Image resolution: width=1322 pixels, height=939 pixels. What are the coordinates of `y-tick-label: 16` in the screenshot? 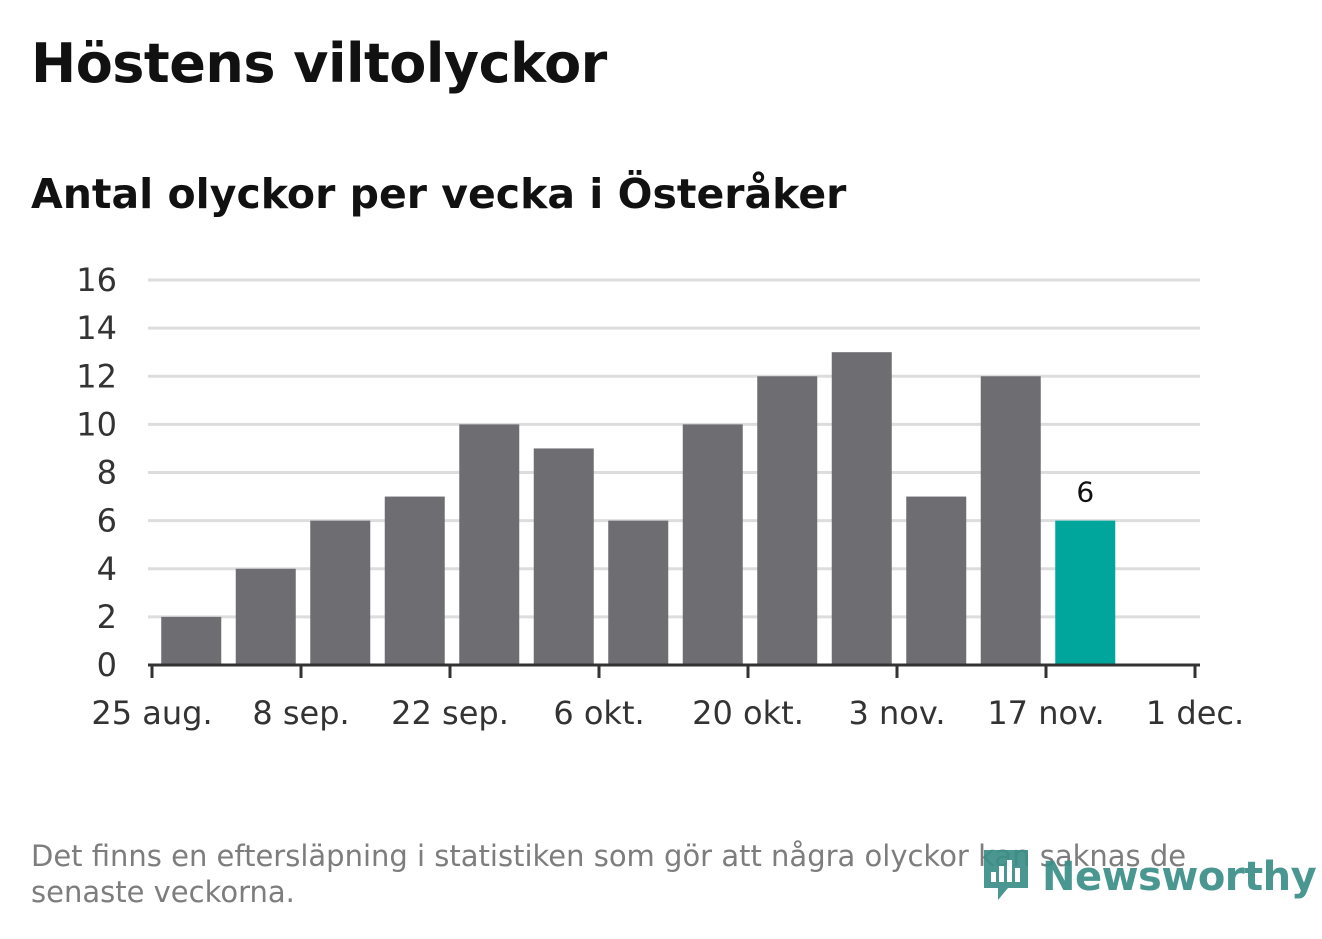 It's located at (96, 280).